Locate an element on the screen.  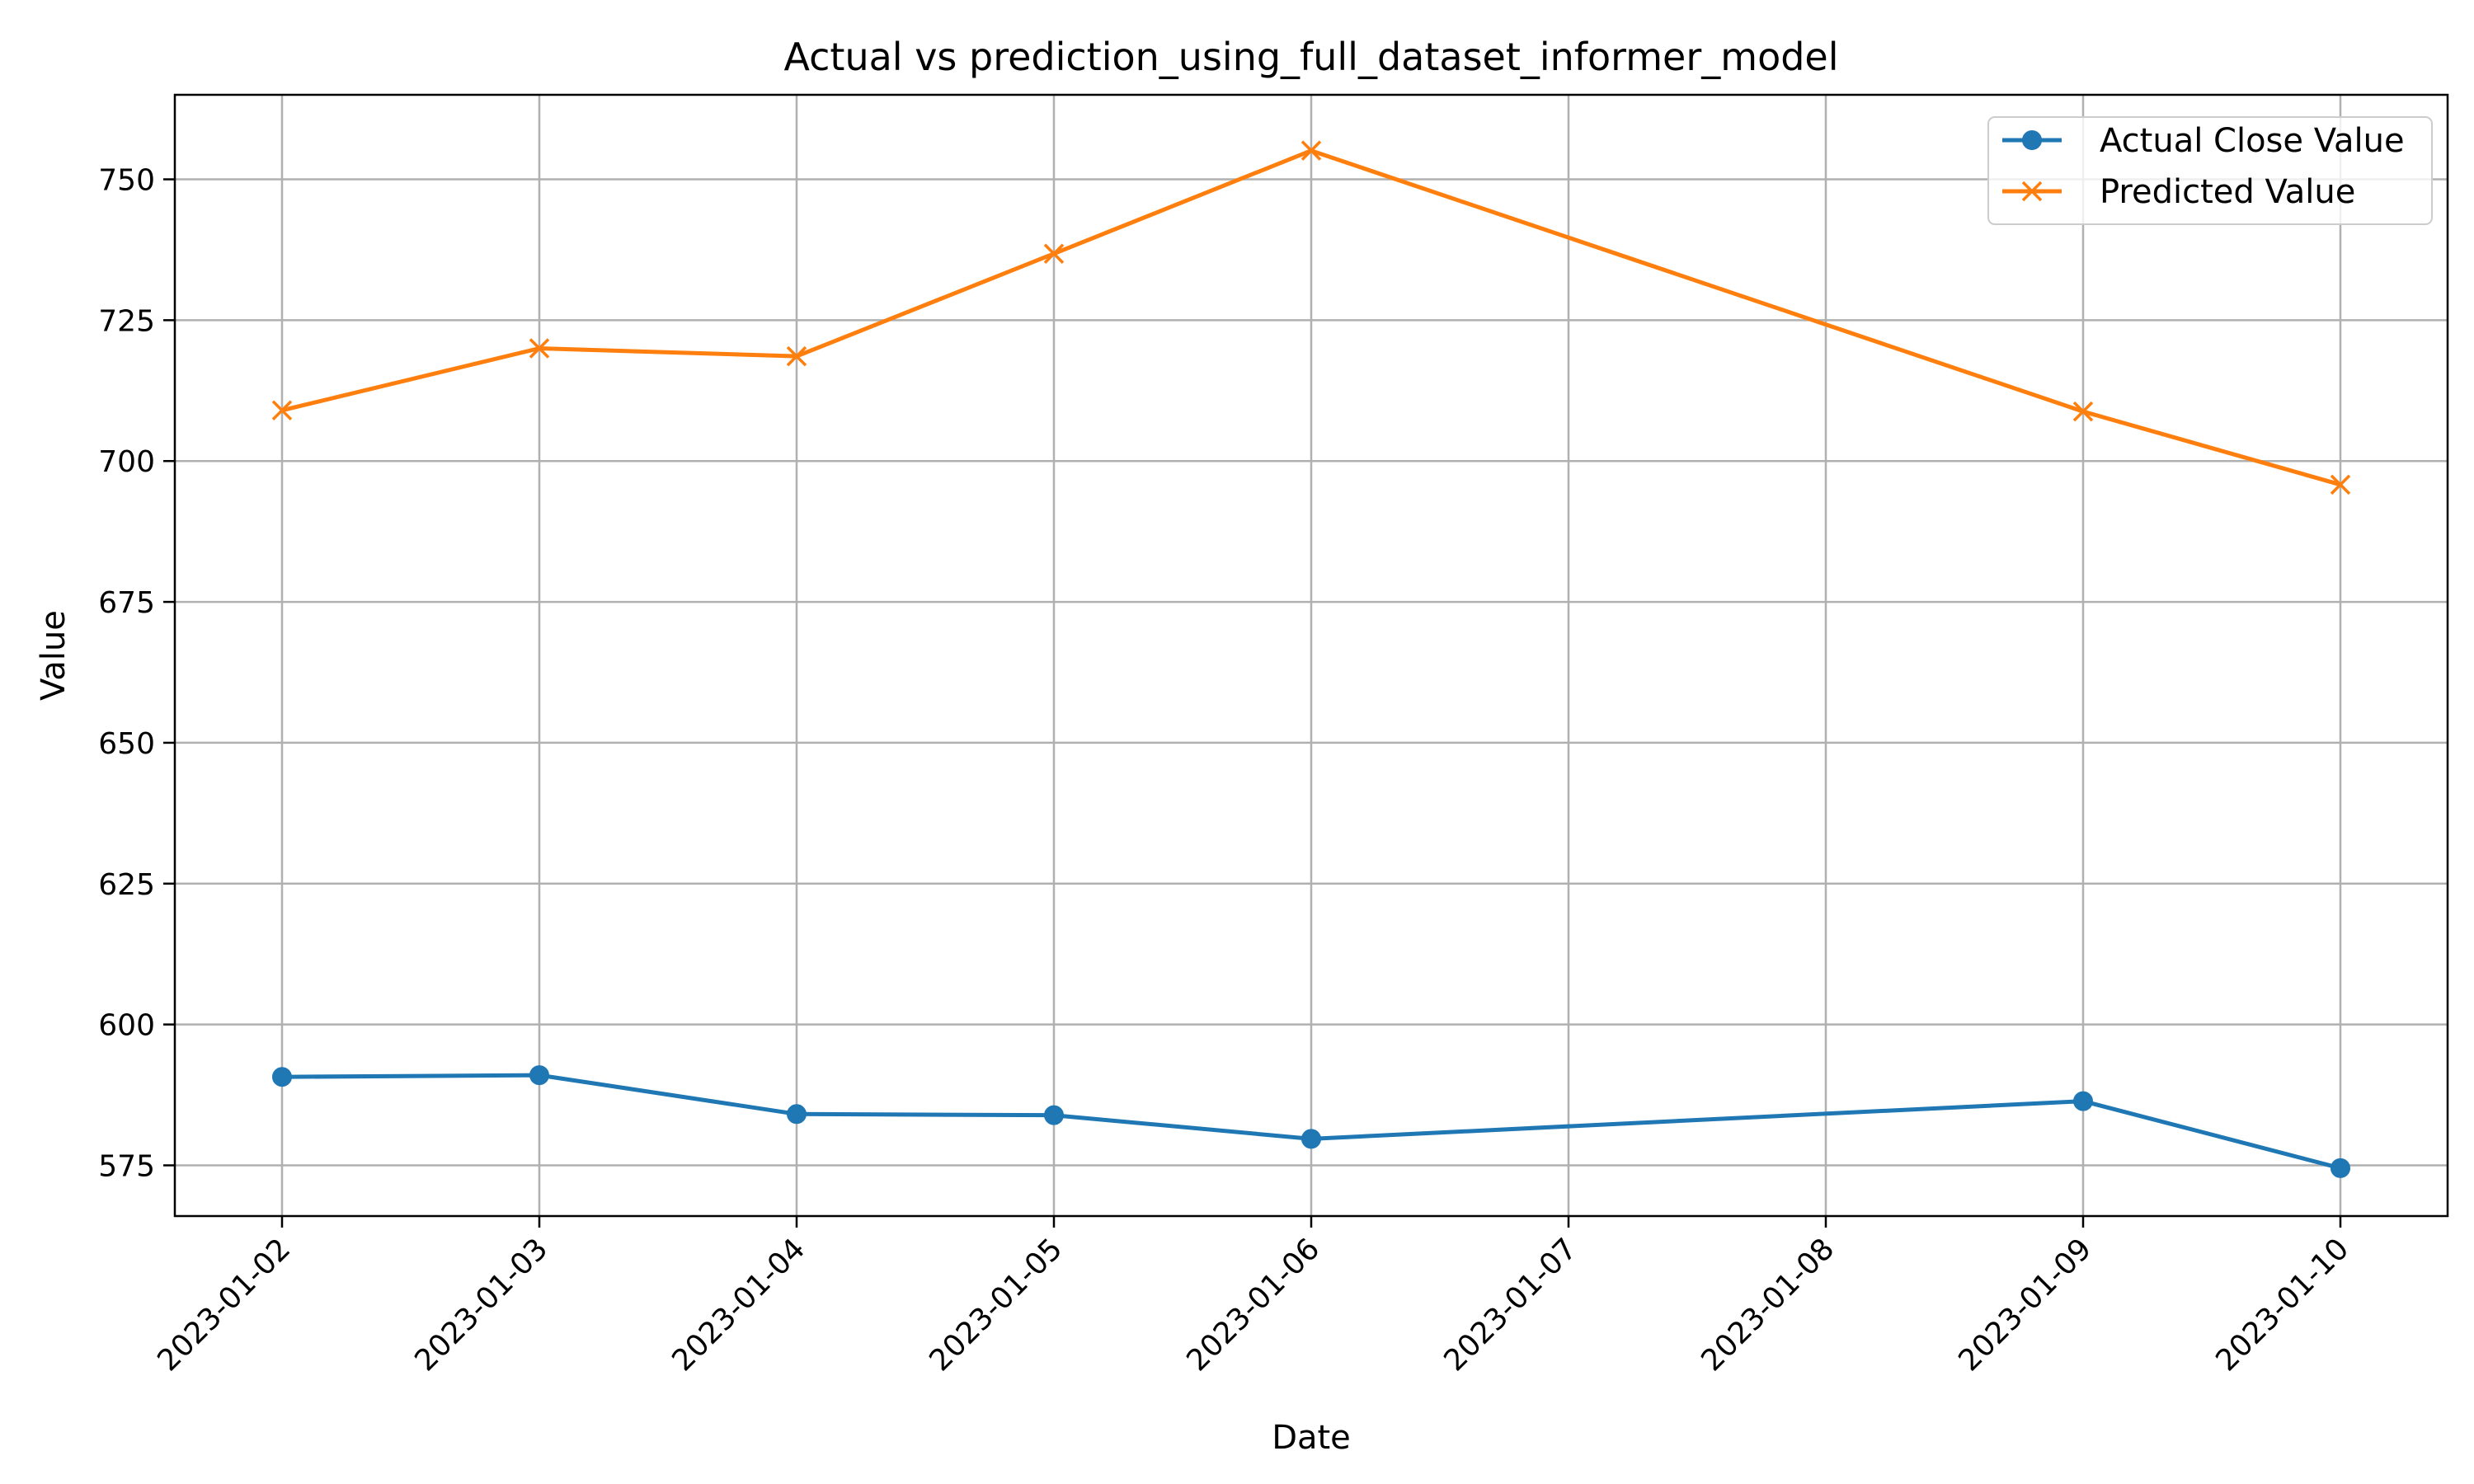
x-axis-label: Date is located at coordinates (1311, 1438).